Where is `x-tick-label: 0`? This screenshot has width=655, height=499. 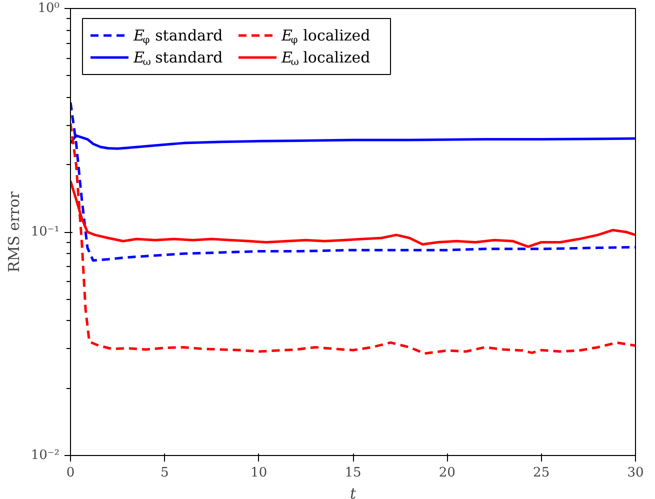 x-tick-label: 0 is located at coordinates (70, 473).